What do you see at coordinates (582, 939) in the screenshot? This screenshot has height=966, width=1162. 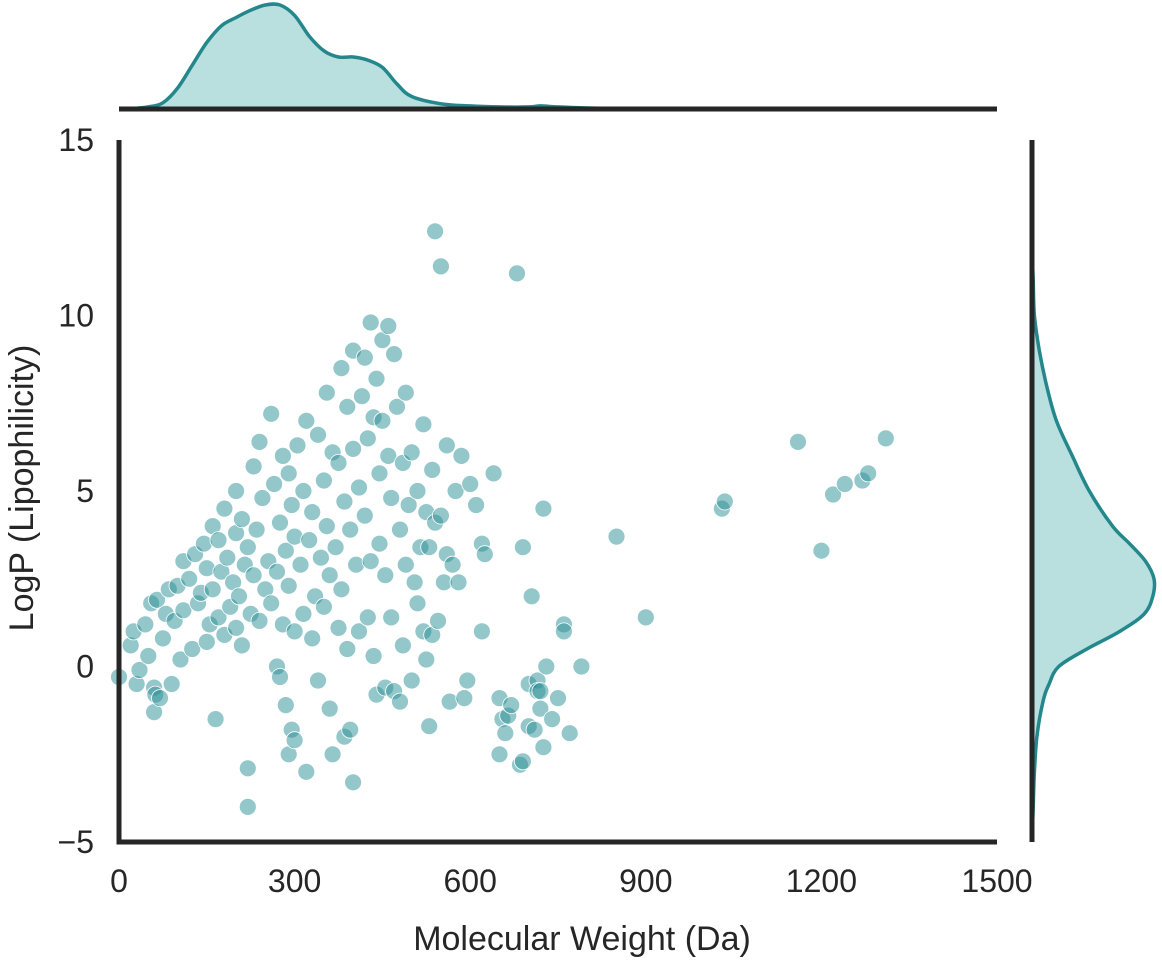 I see `x-axis-label: Molecular Weight (Da)` at bounding box center [582, 939].